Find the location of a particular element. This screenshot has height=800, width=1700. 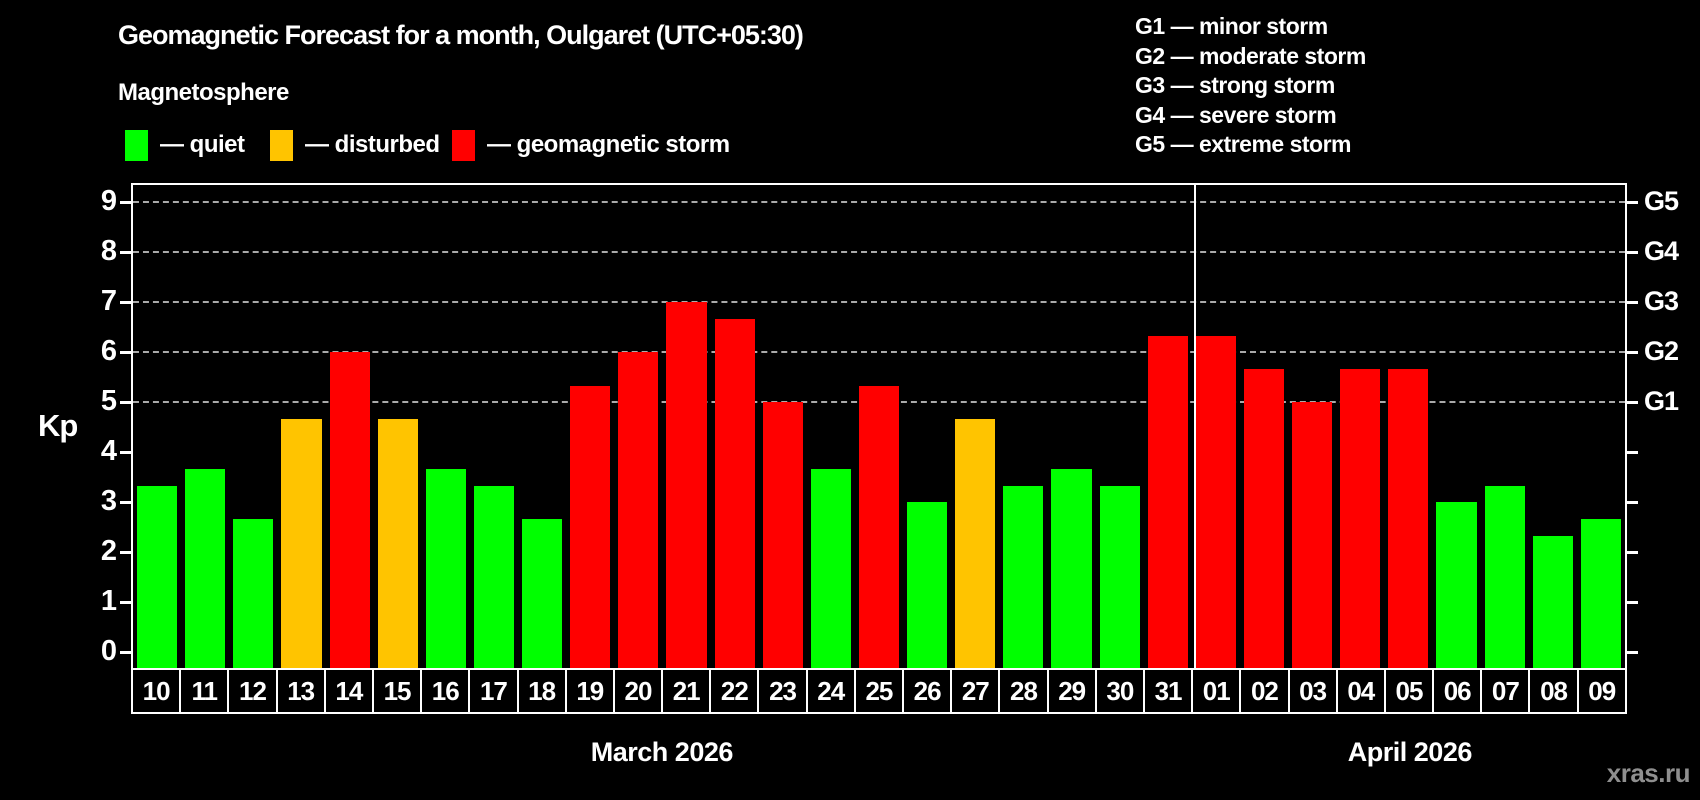

day-label-21: 21 is located at coordinates (686, 691).